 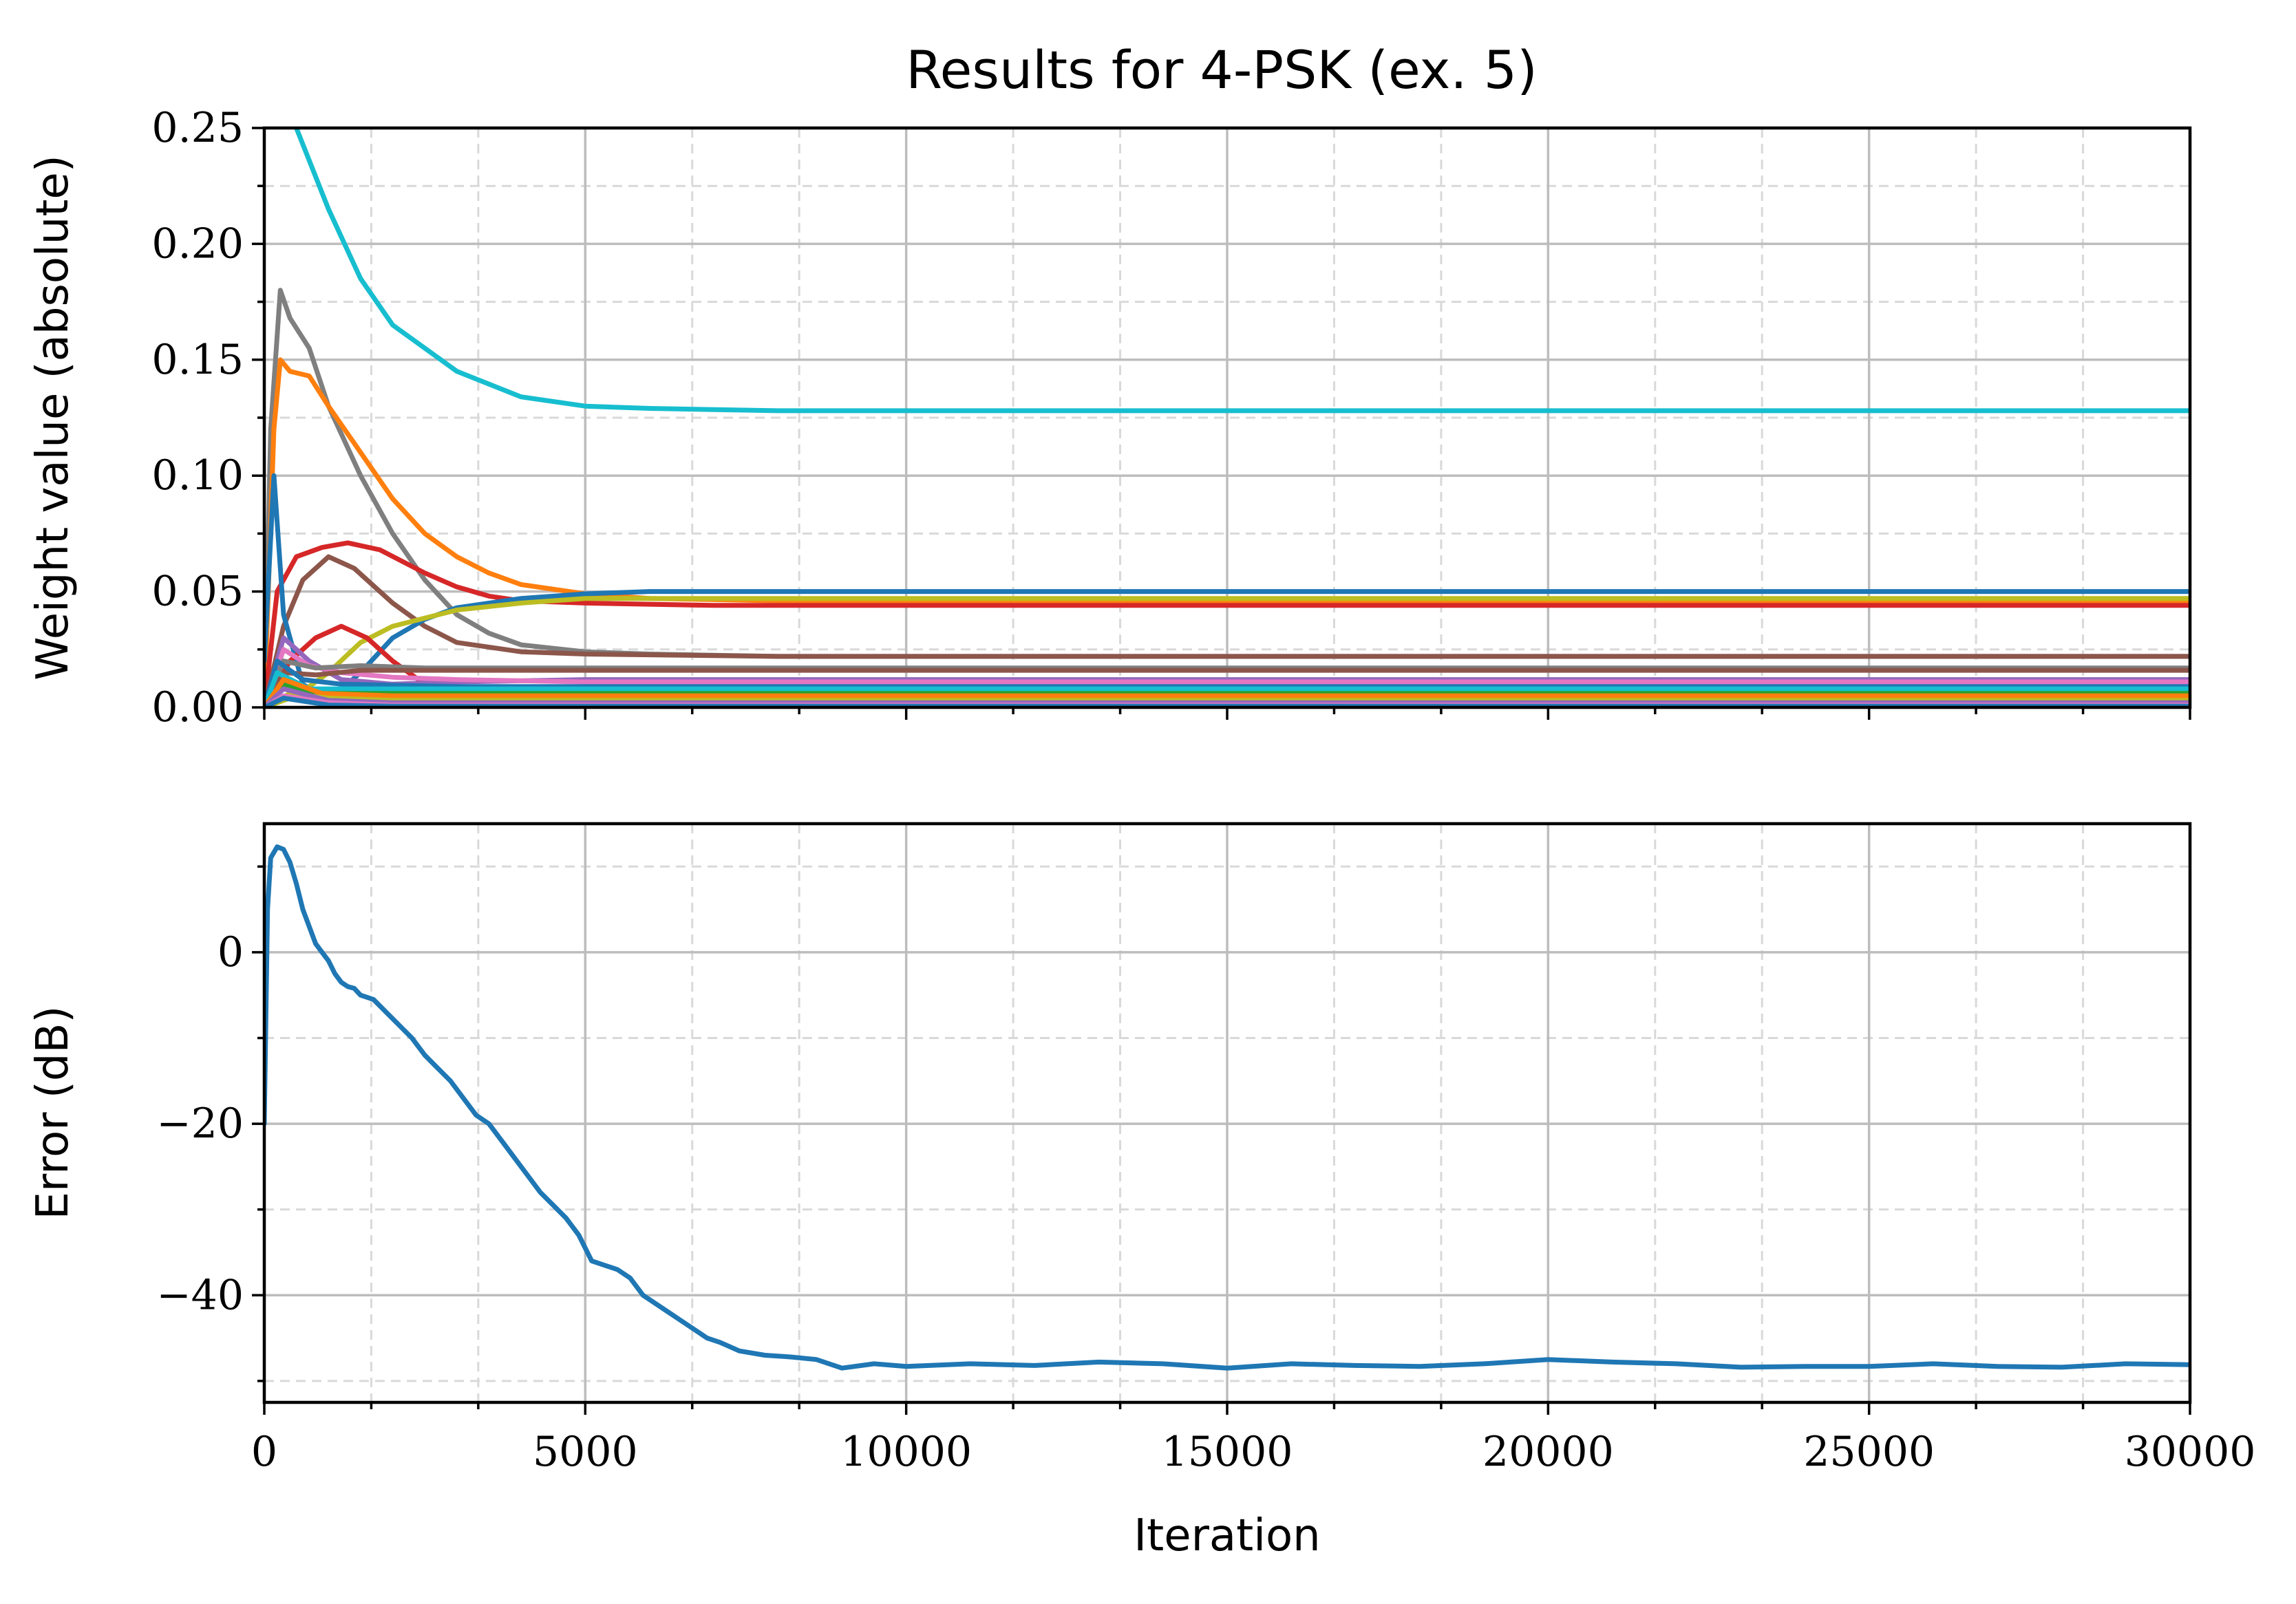 I want to click on y-tick-label: −40, so click(x=200, y=1295).